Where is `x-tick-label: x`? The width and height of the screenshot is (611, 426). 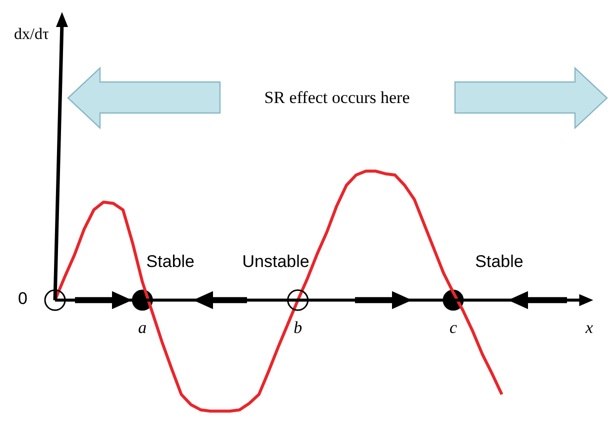
x-tick-label: x is located at coordinates (589, 327).